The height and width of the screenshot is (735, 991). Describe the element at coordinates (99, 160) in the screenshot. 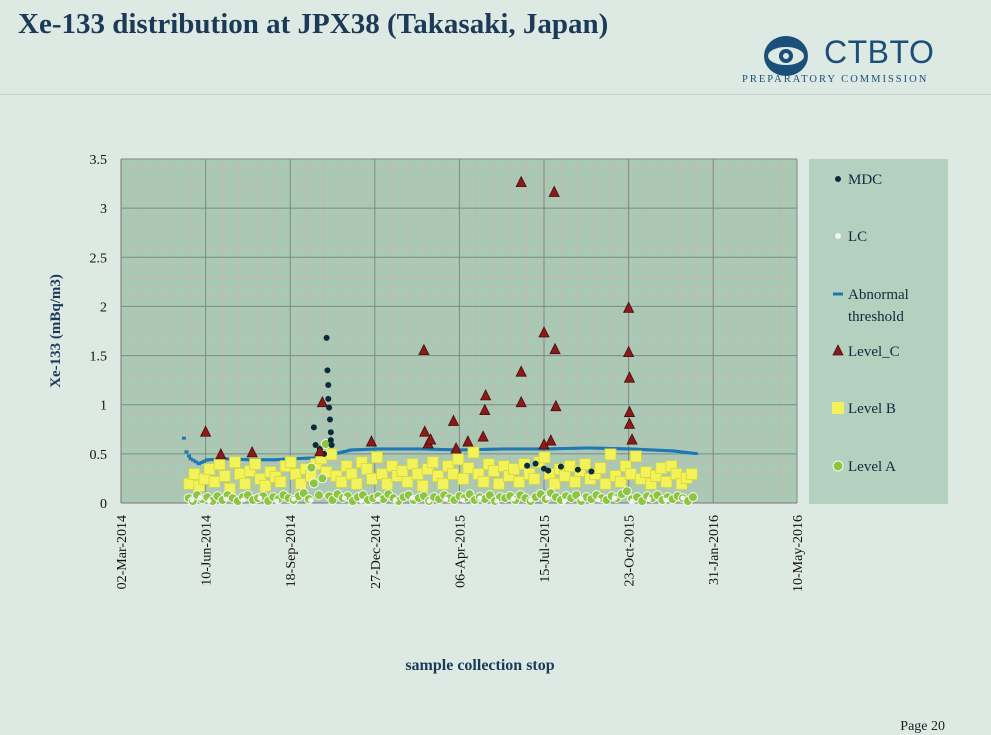

I see `y-tick-label: 3.5` at that location.